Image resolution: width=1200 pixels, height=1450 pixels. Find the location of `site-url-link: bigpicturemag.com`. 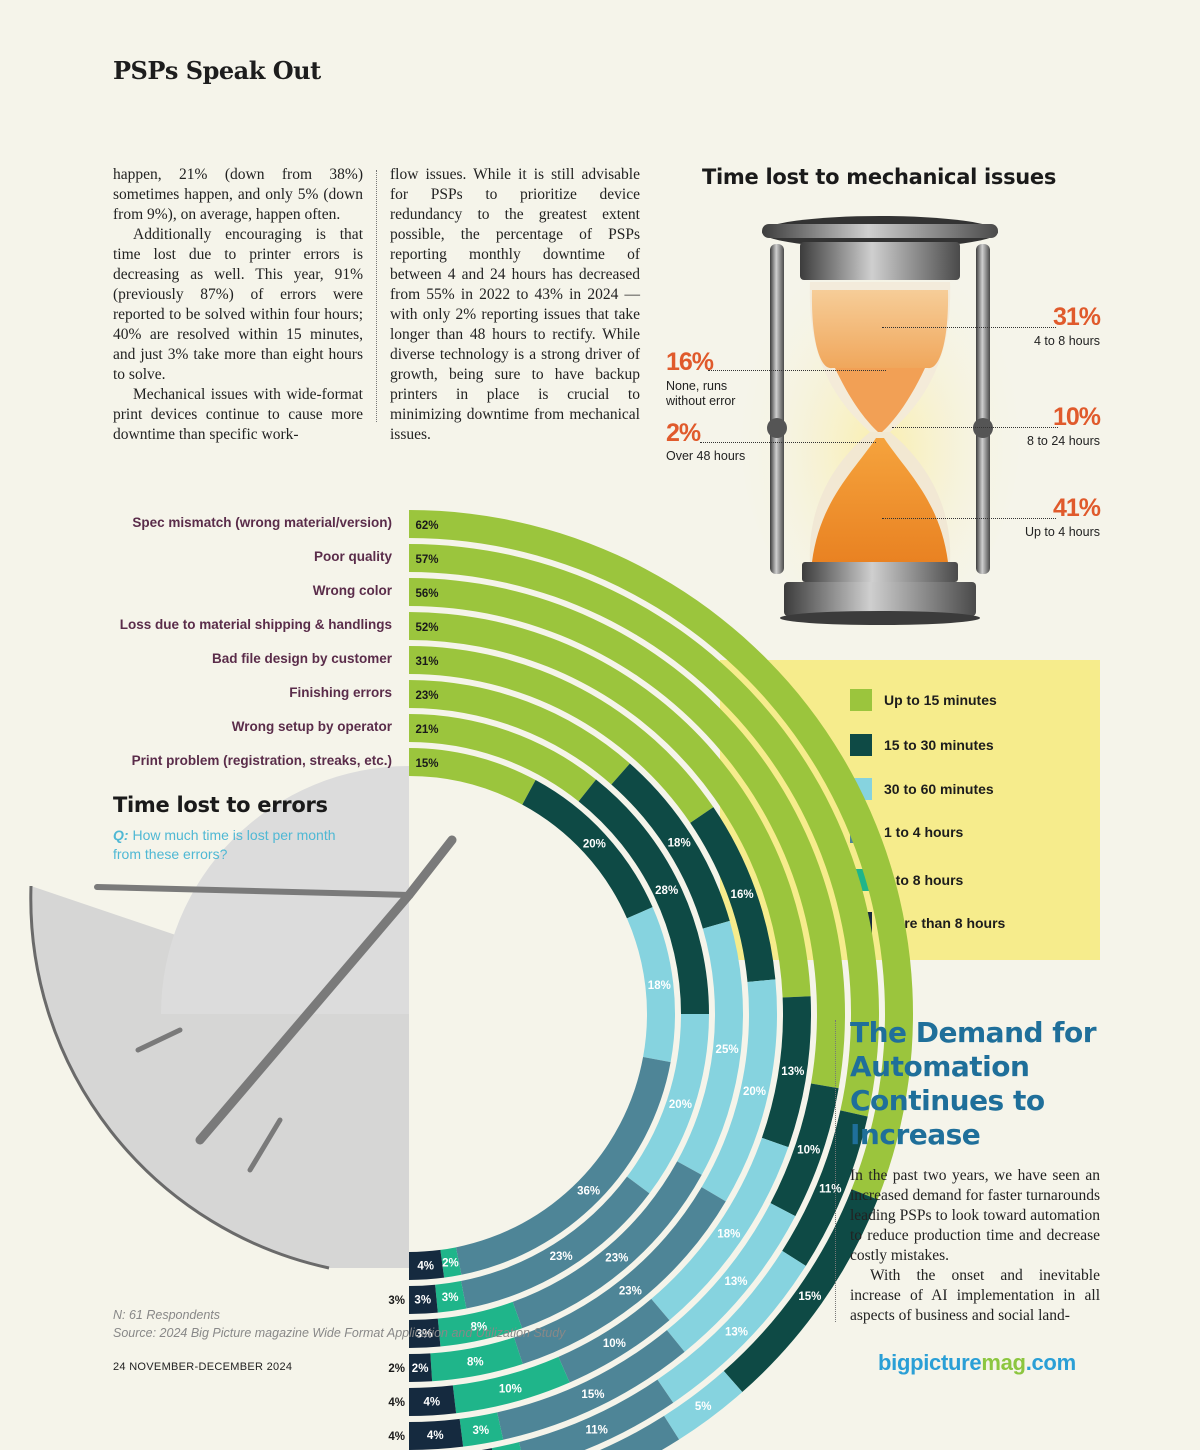

site-url-link: bigpicturemag.com is located at coordinates (977, 1363).